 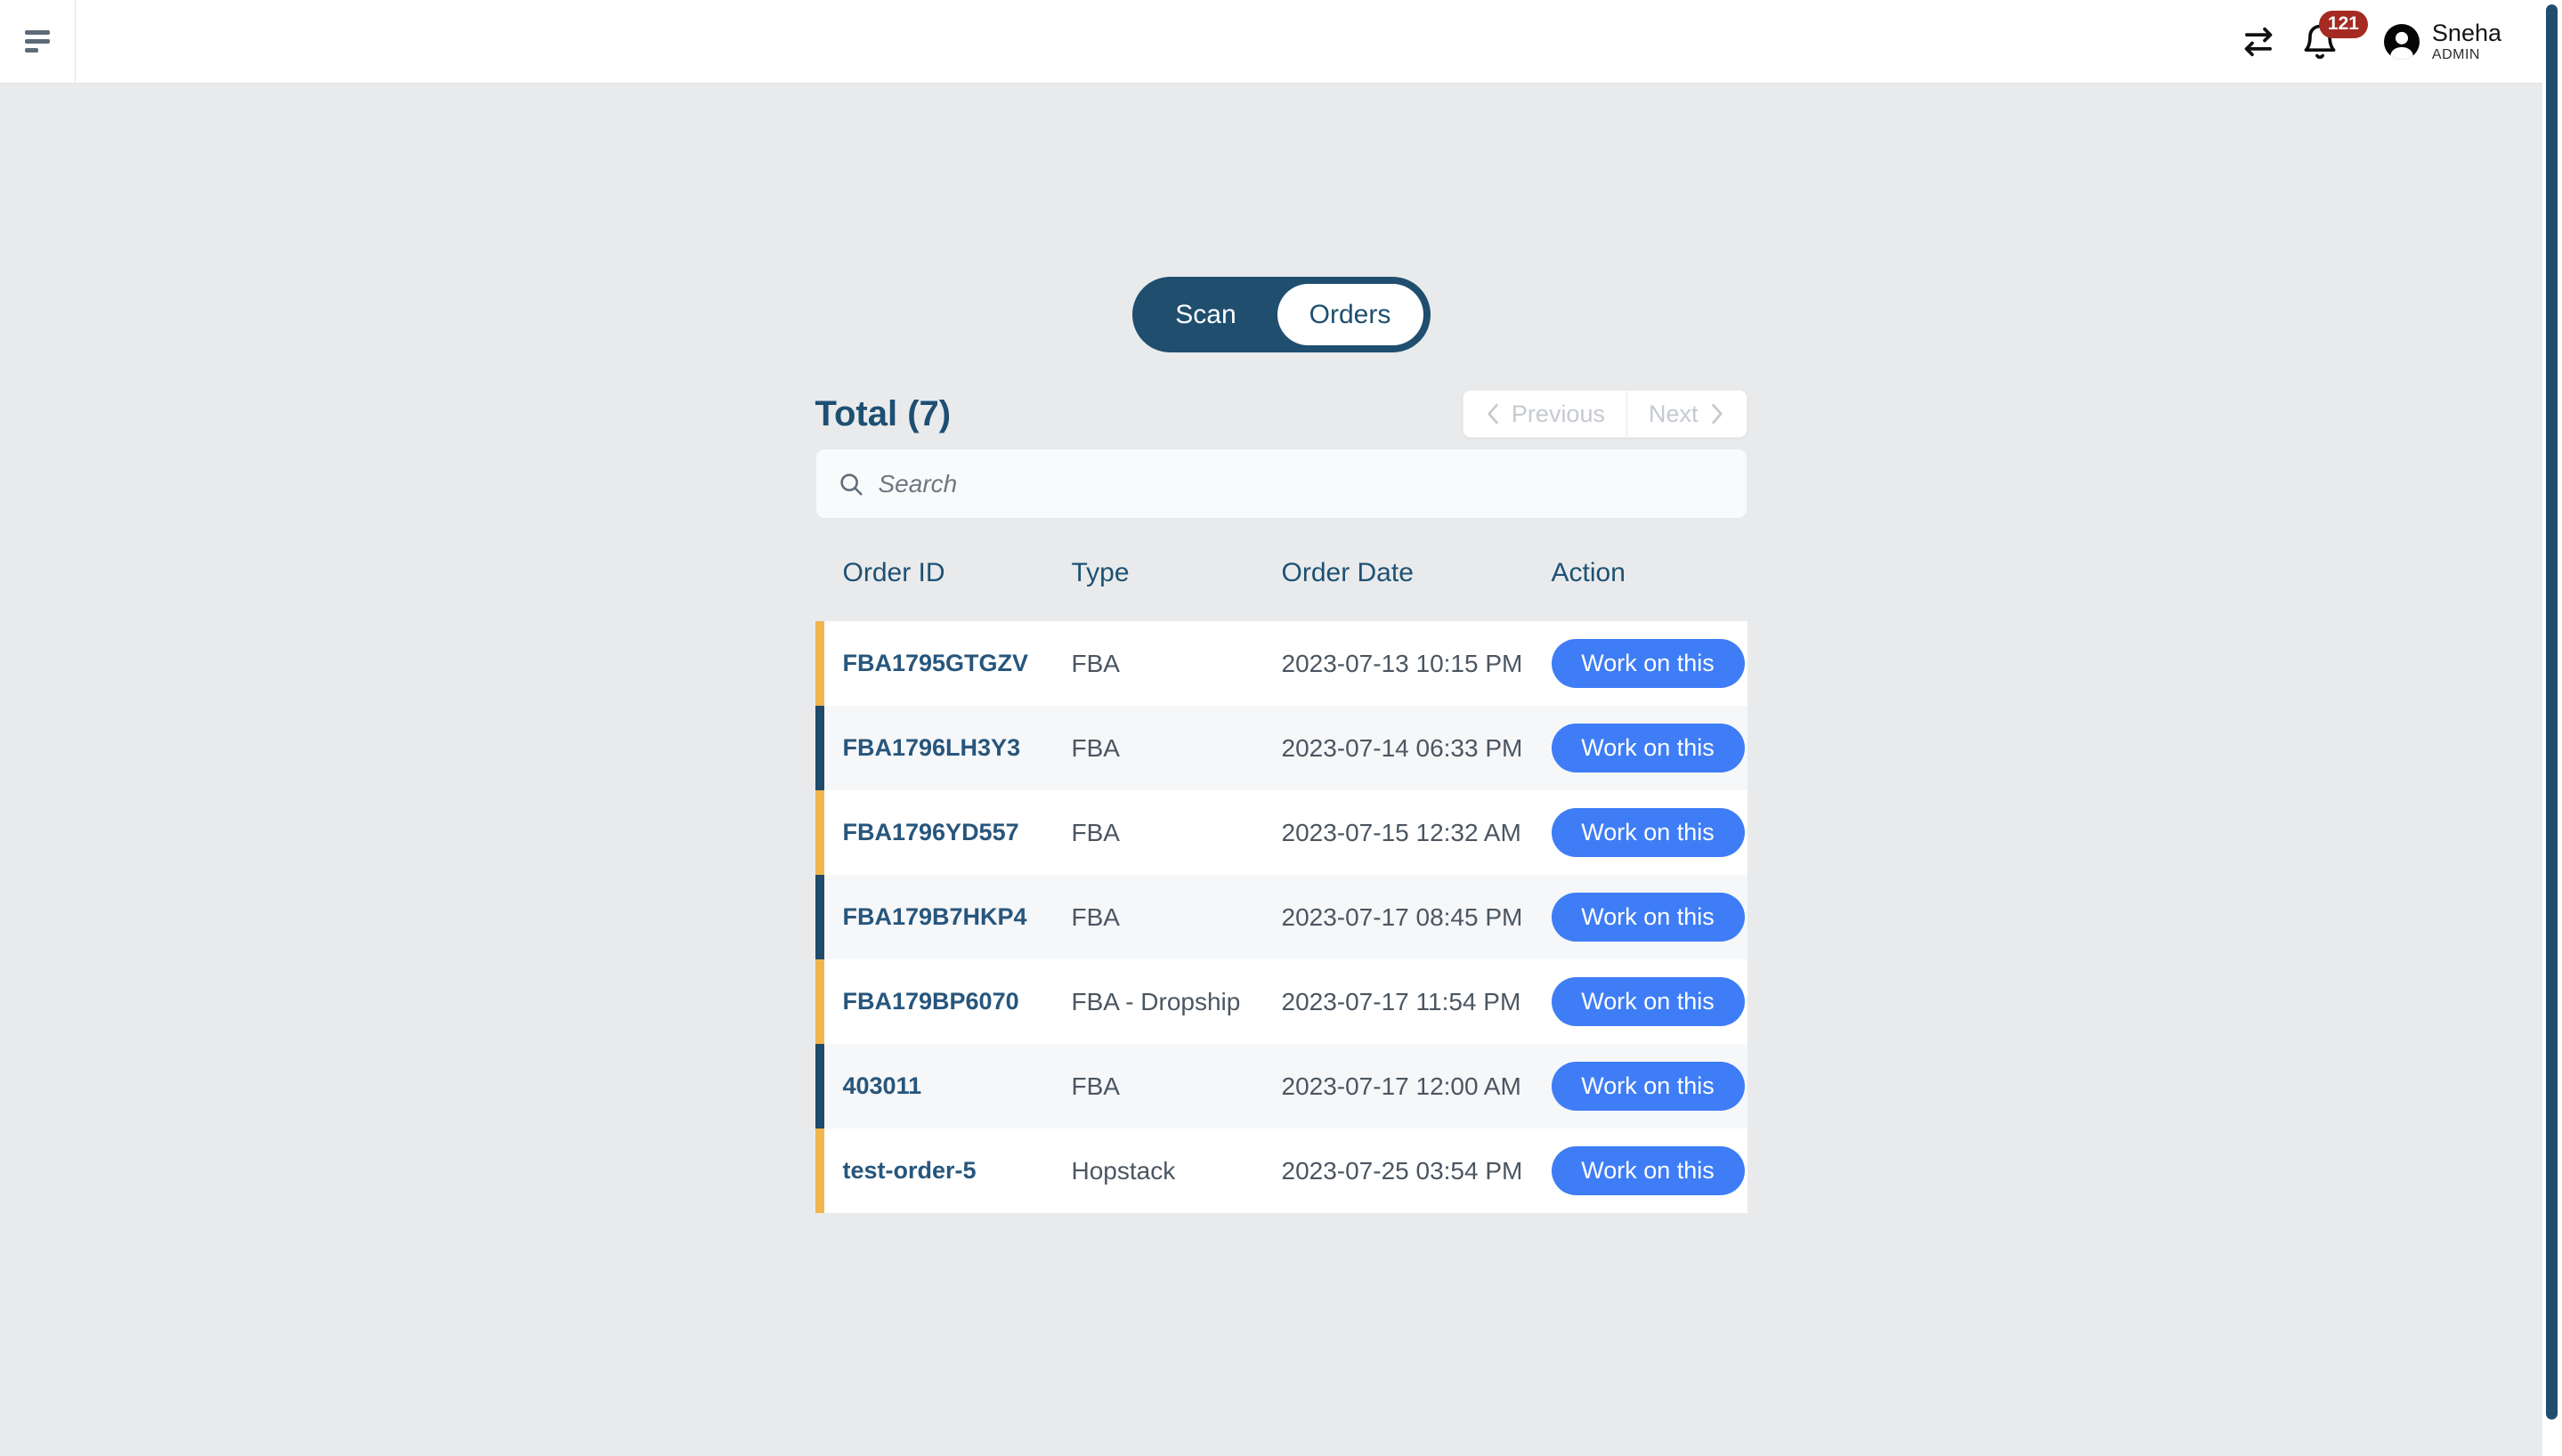 I want to click on scrollbar-track, so click(x=2552, y=728).